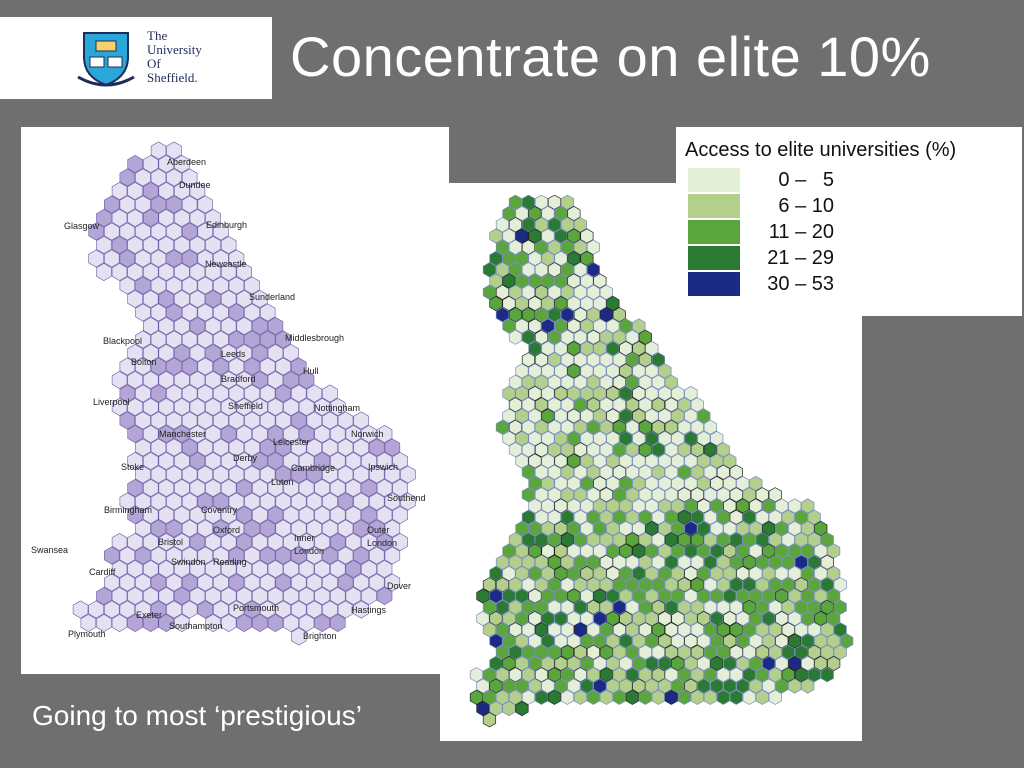 Image resolution: width=1024 pixels, height=768 pixels. I want to click on place-label: Sheffield, so click(245, 406).